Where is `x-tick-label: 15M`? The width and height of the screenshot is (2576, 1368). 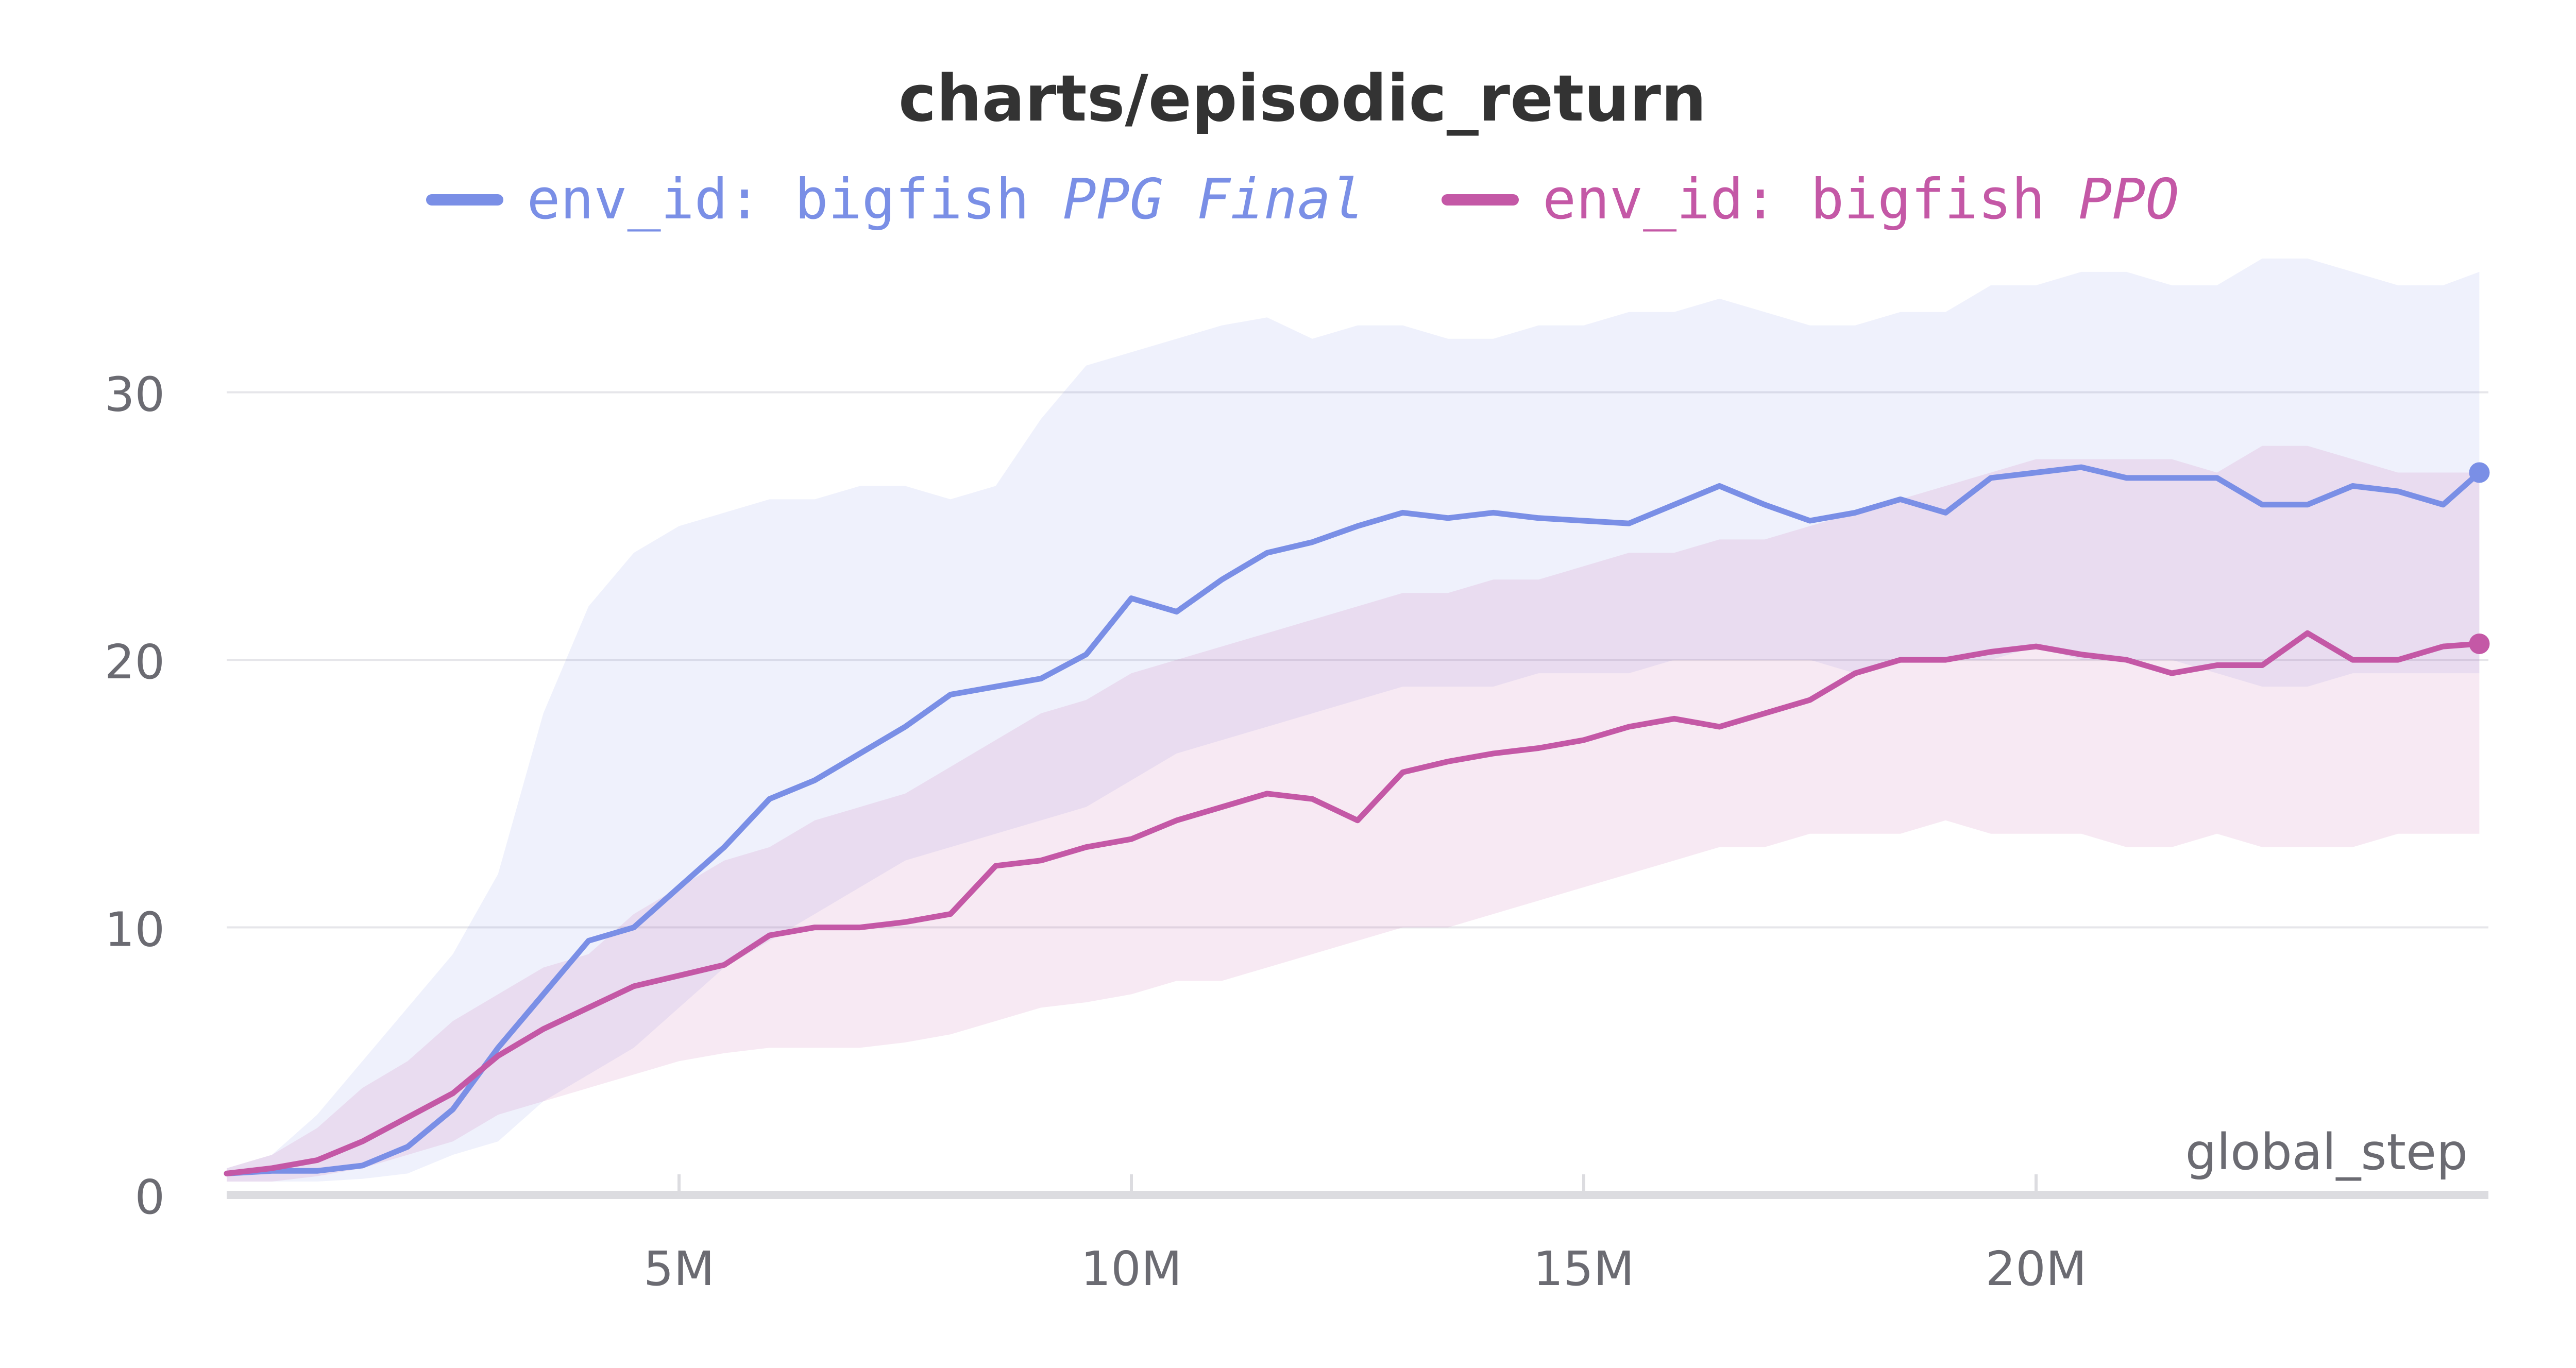
x-tick-label: 15M is located at coordinates (1583, 1268).